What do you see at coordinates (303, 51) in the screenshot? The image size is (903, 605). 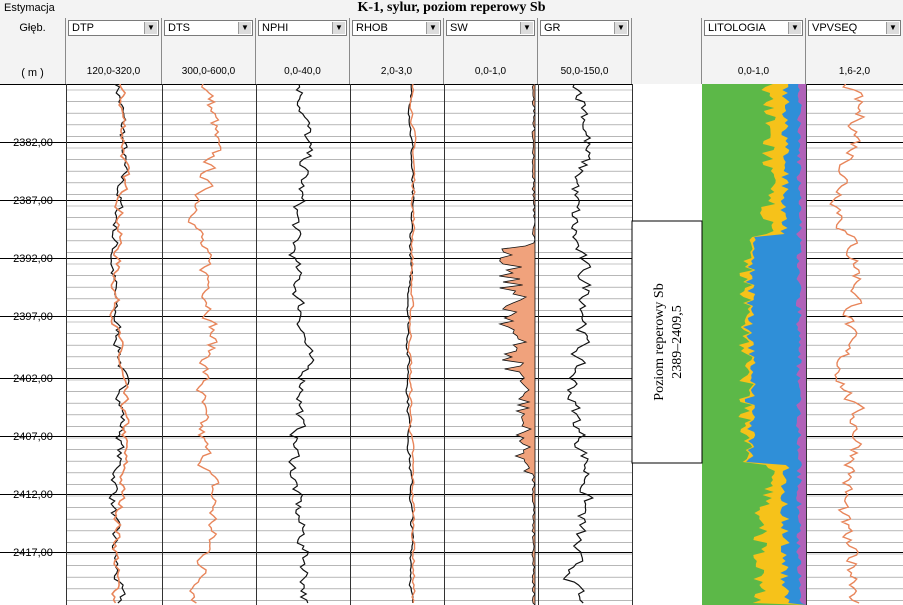 I see `track-header-nphi: NPHI ▼ 0,0-40,0` at bounding box center [303, 51].